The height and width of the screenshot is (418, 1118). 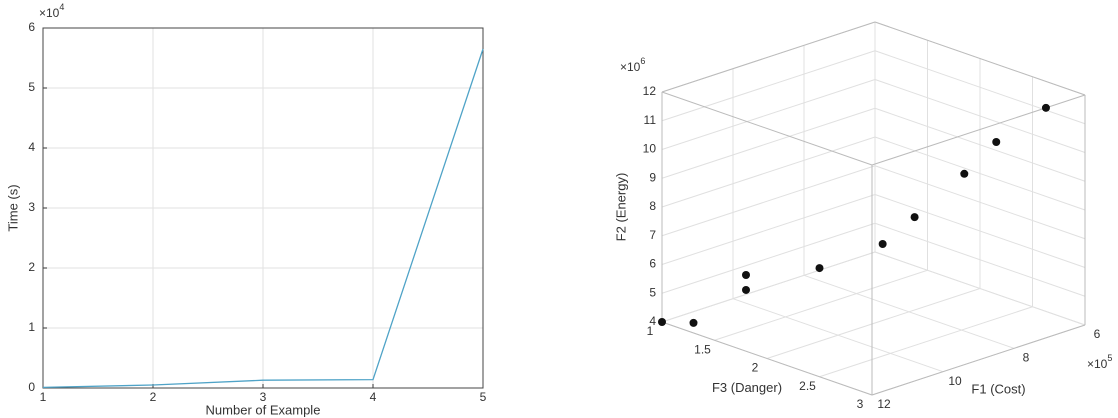 What do you see at coordinates (652, 206) in the screenshot?
I see `z-tick-label: 8` at bounding box center [652, 206].